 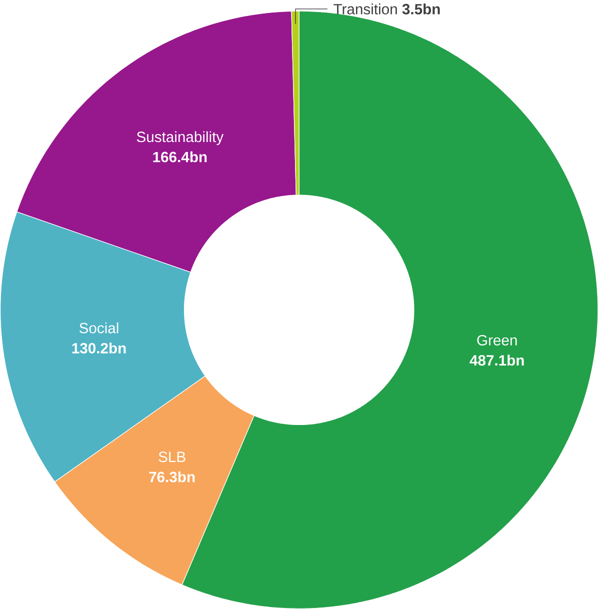 What do you see at coordinates (497, 340) in the screenshot?
I see `slice-label: Green` at bounding box center [497, 340].